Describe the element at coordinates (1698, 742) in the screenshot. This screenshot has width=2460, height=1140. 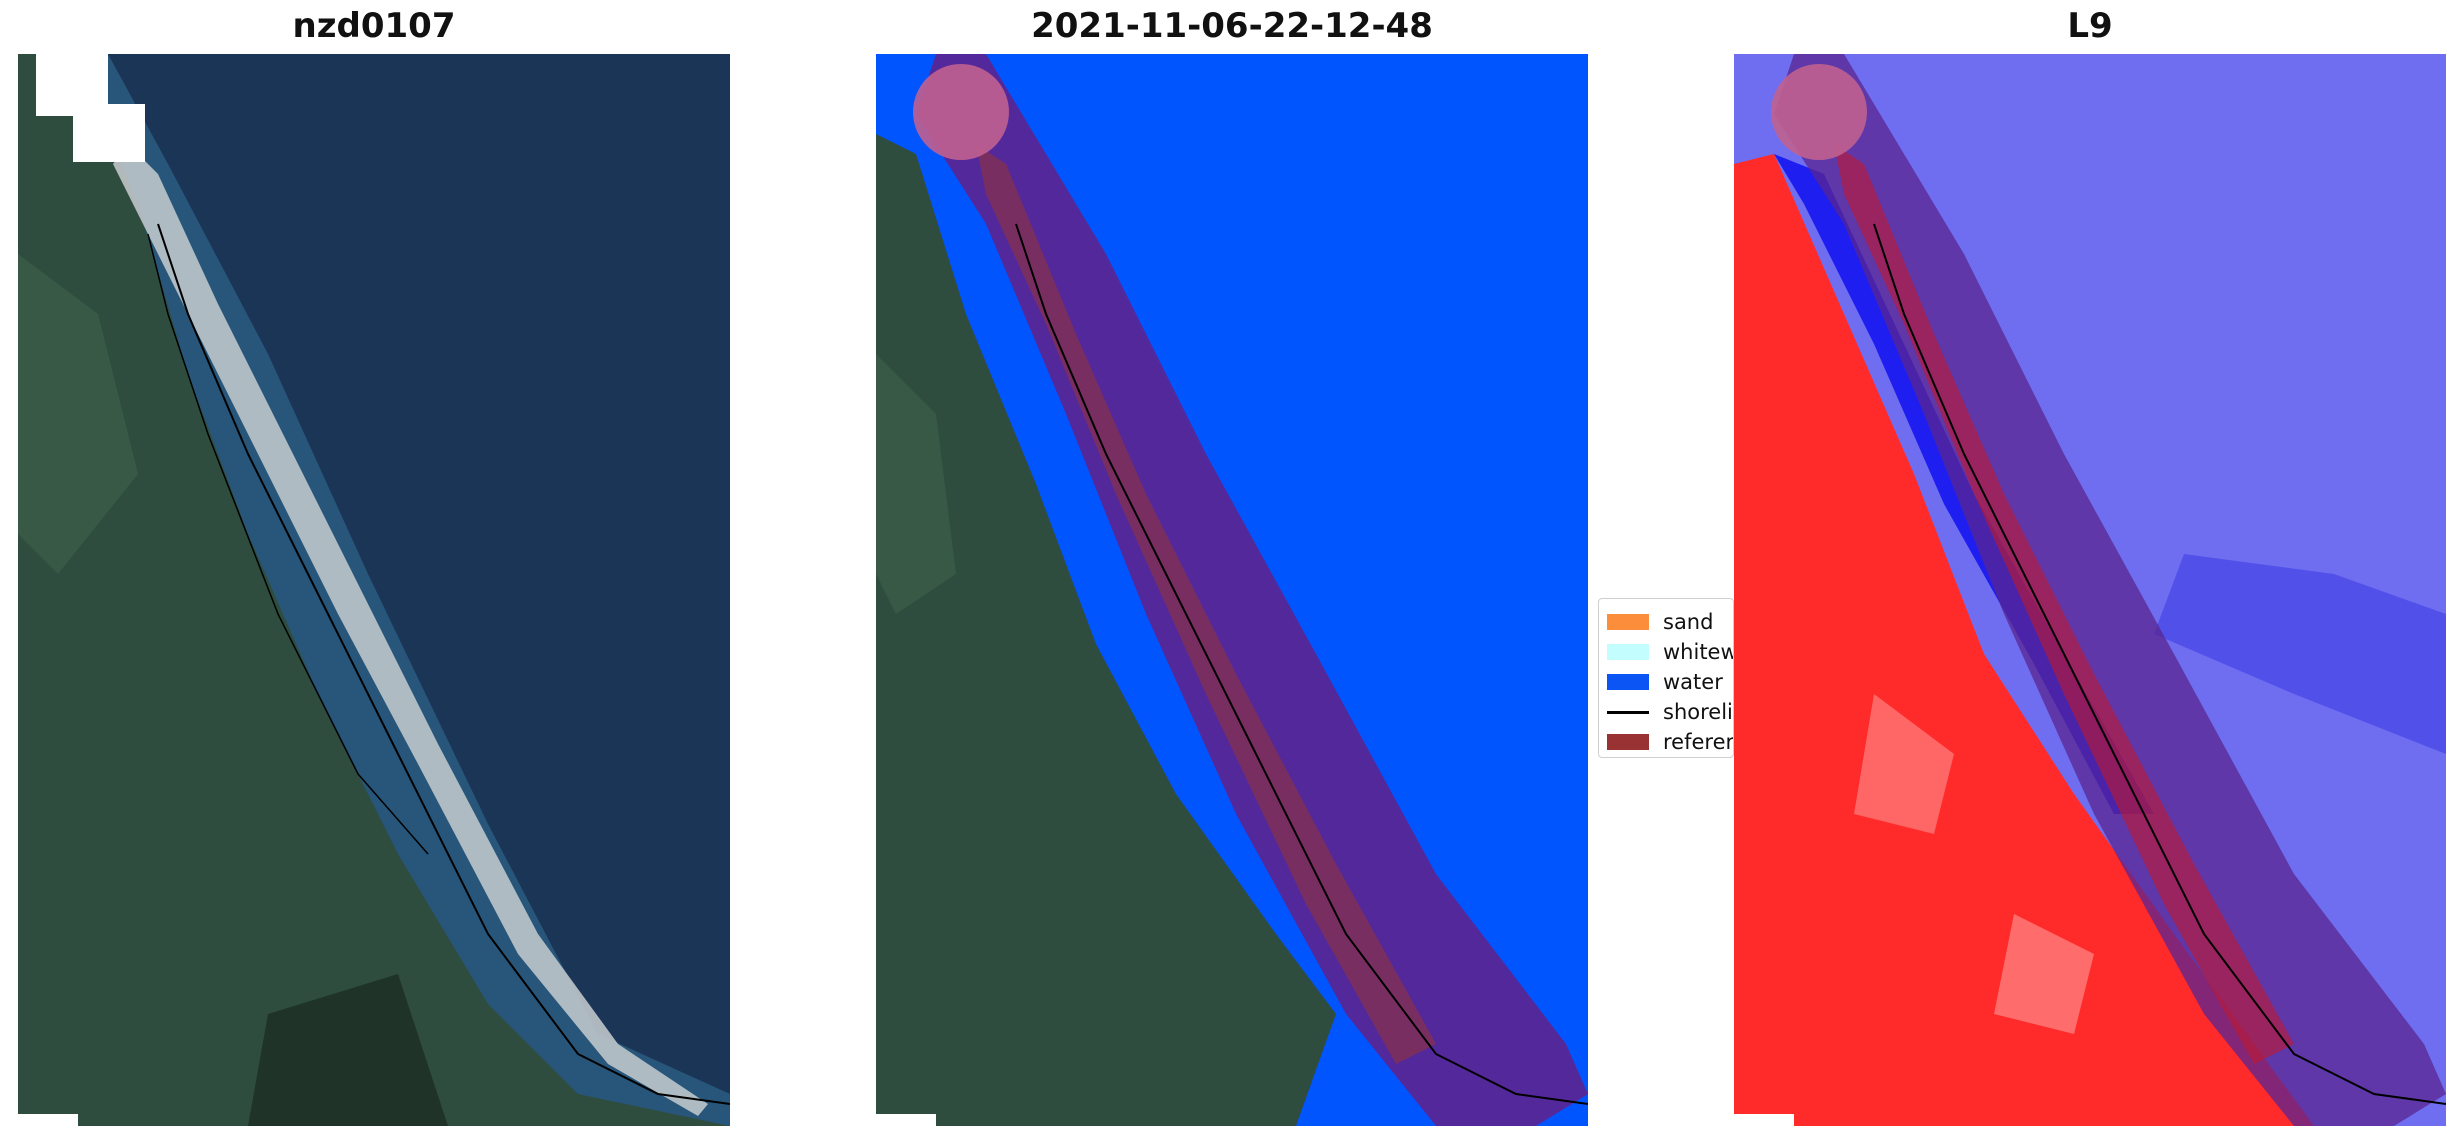
I see `legend-label: referer` at that location.